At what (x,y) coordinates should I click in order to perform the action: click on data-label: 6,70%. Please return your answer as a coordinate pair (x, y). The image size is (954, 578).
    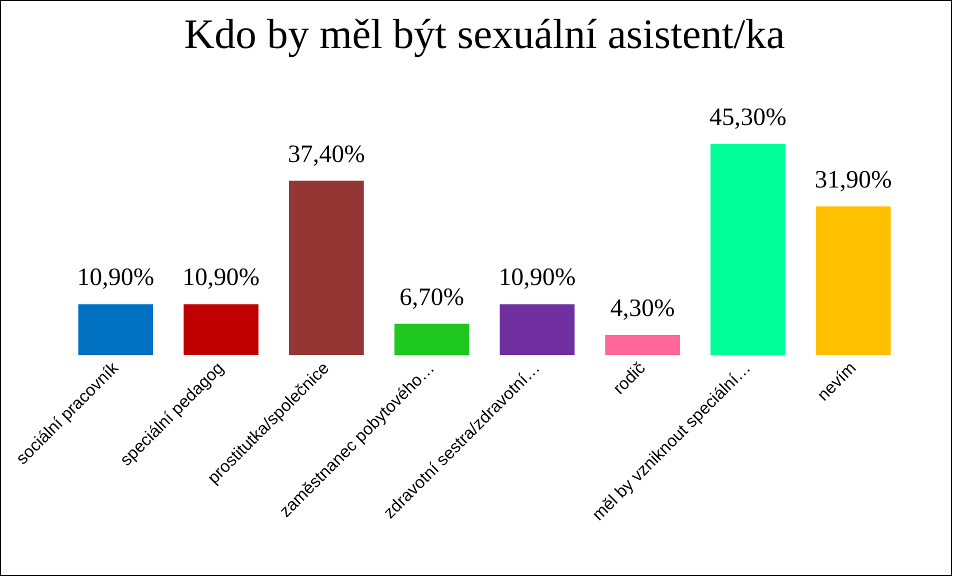
    Looking at the image, I should click on (432, 297).